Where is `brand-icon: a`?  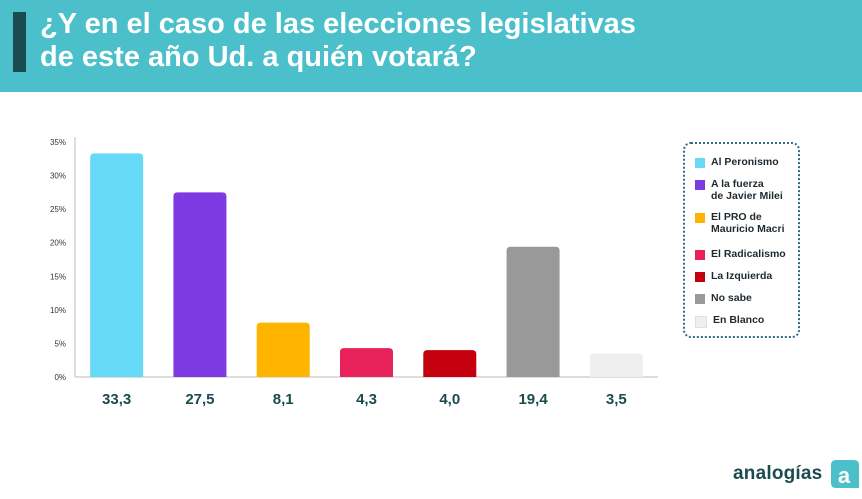
brand-icon: a is located at coordinates (845, 474).